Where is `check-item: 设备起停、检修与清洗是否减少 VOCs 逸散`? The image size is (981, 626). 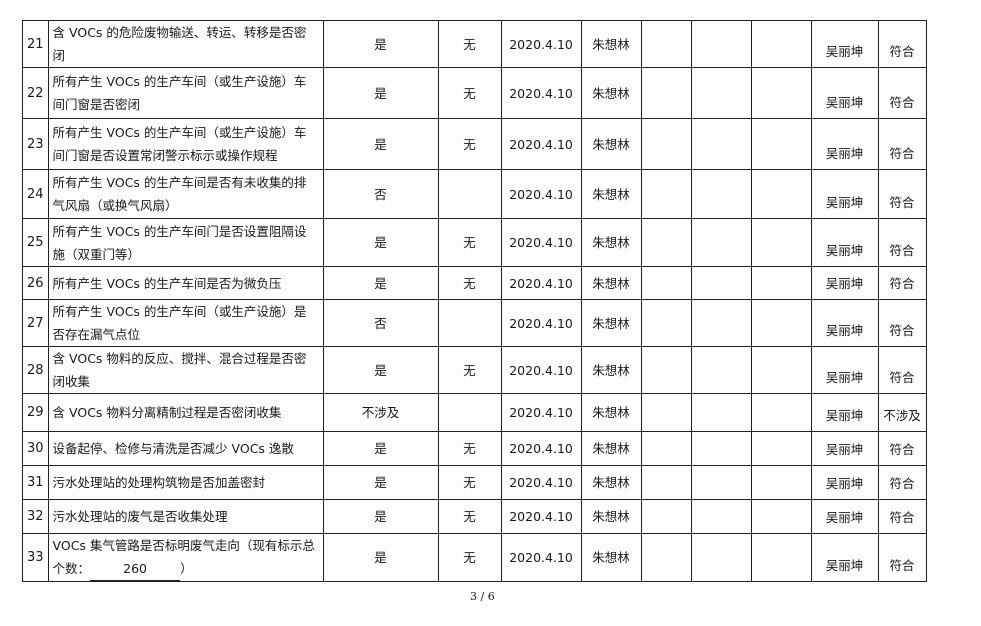
check-item: 设备起停、检修与清洗是否减少 VOCs 逸散 is located at coordinates (185, 448).